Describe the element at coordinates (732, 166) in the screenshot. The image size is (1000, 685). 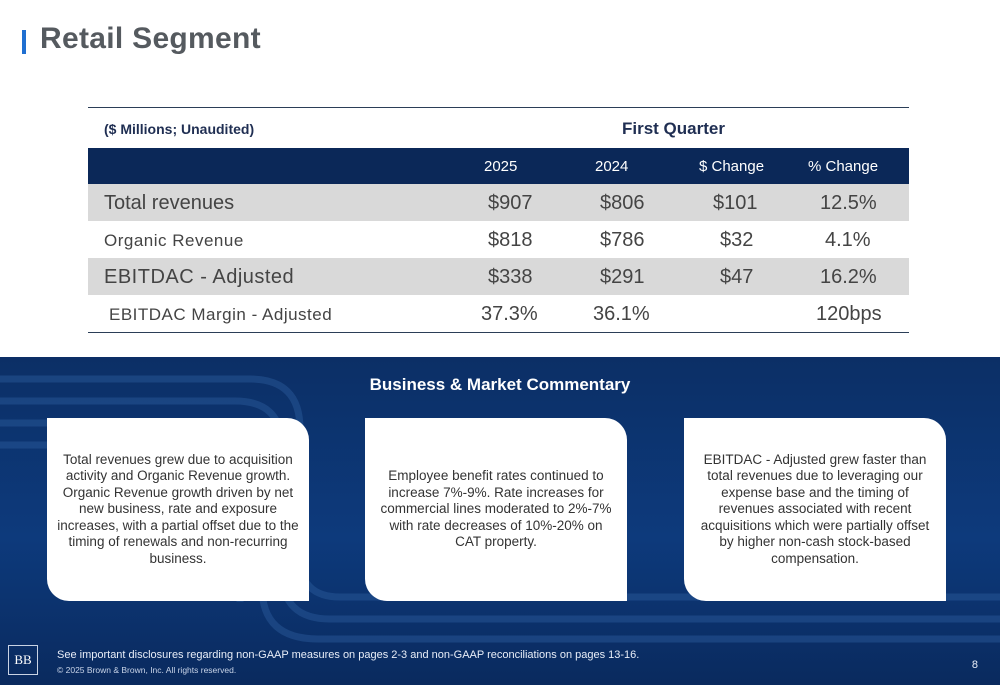
I see `column-header-dollar-change: $ Change` at that location.